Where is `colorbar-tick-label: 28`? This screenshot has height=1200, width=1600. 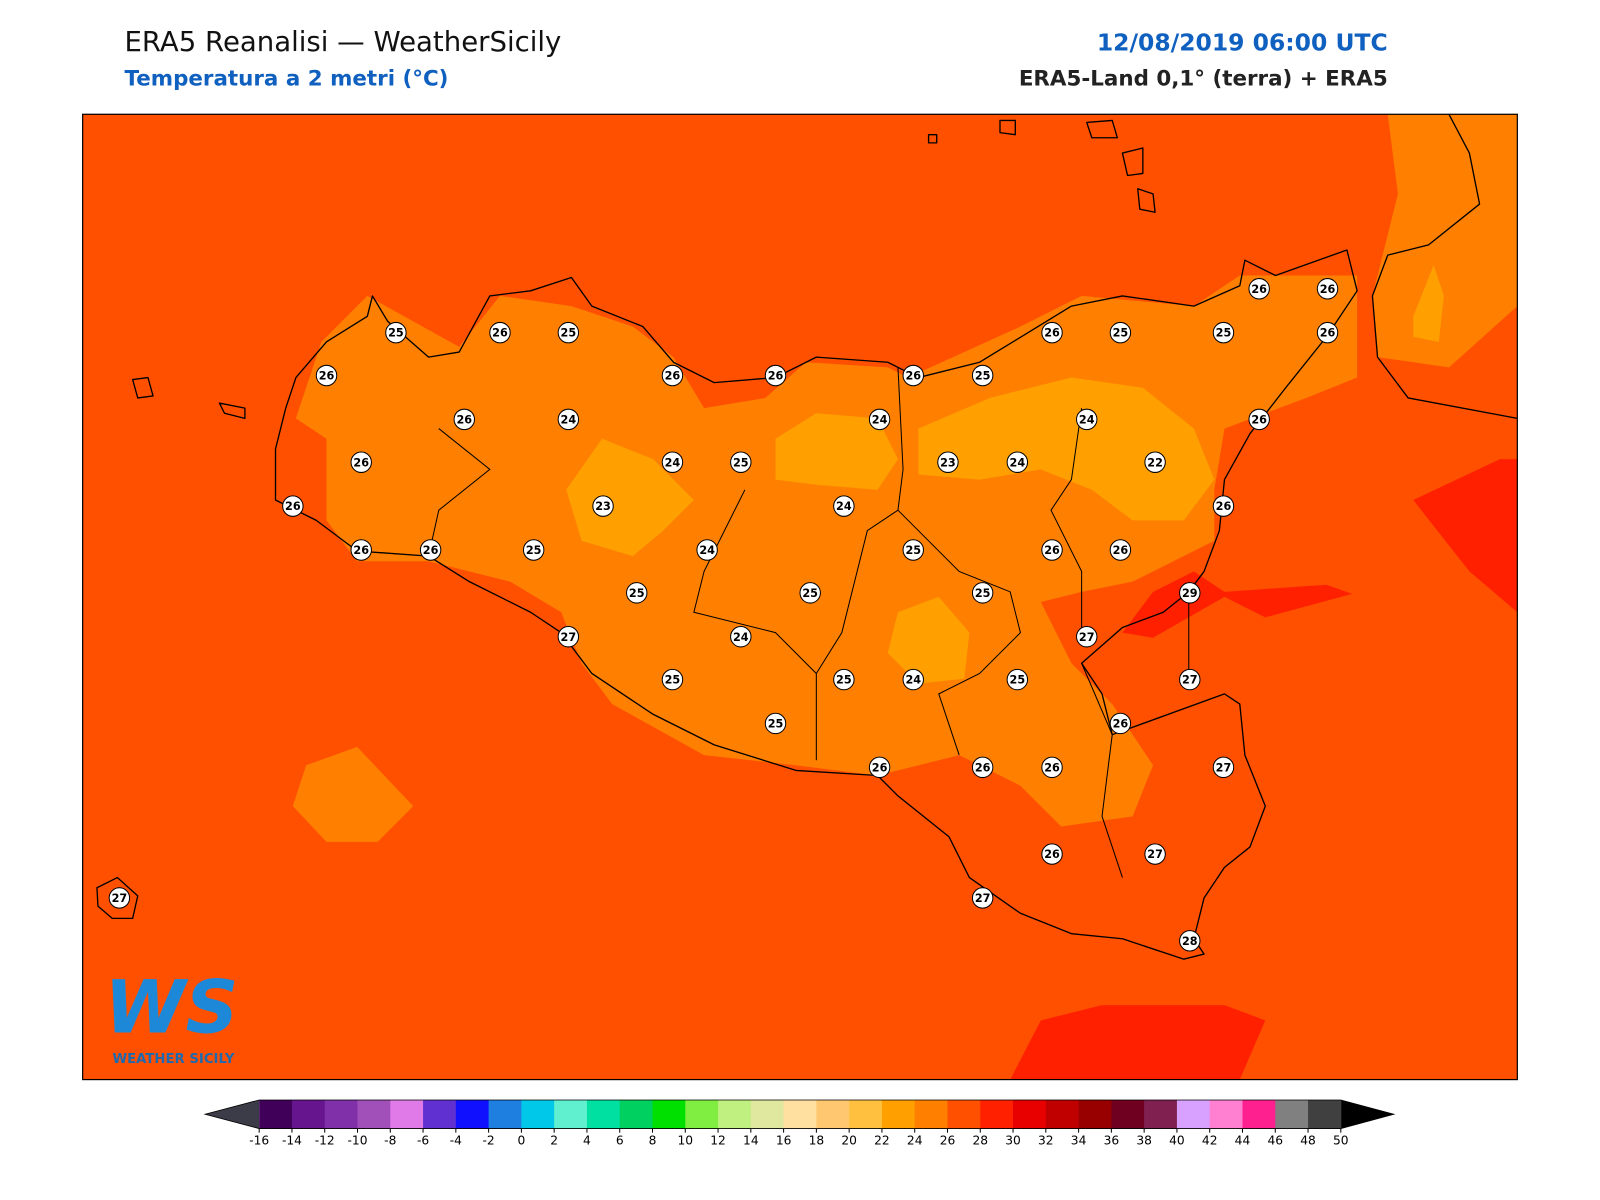 colorbar-tick-label: 28 is located at coordinates (980, 1140).